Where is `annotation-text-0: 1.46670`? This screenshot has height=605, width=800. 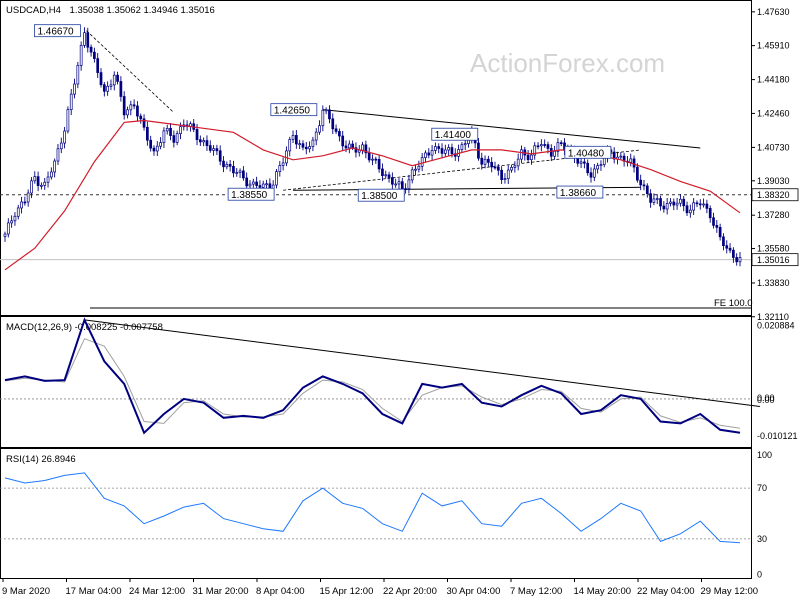 annotation-text-0: 1.46670 is located at coordinates (55, 32).